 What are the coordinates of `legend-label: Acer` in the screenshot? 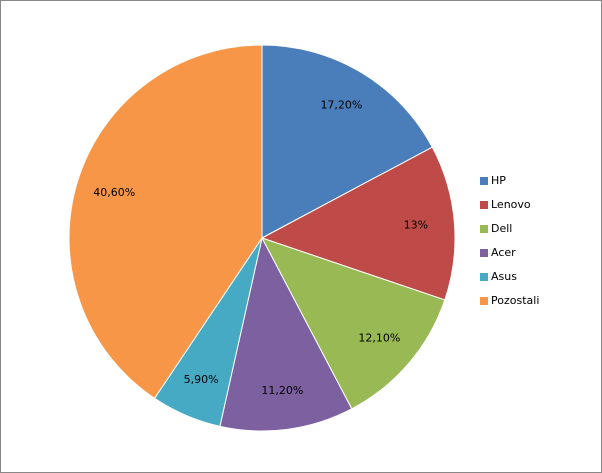 It's located at (503, 252).